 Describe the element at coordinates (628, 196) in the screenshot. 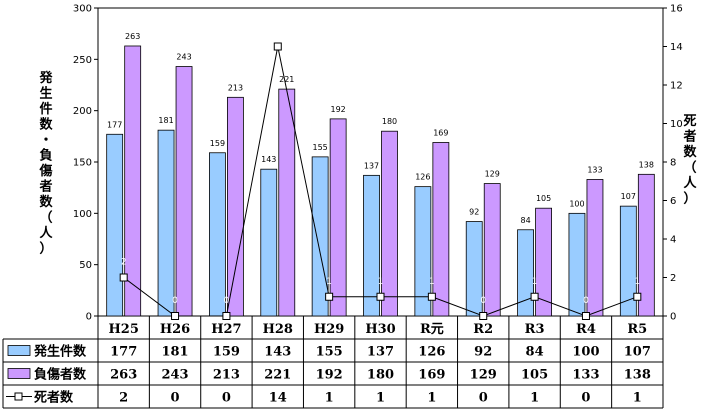

I see `data-label-incidents: 107` at that location.